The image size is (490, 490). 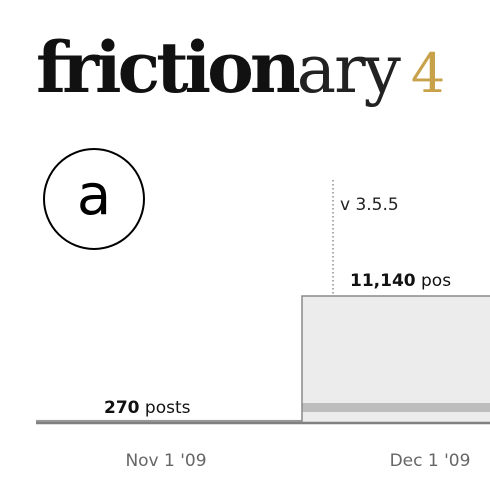 I want to click on version-annotation-label: v 3.5.5, so click(x=369, y=205).